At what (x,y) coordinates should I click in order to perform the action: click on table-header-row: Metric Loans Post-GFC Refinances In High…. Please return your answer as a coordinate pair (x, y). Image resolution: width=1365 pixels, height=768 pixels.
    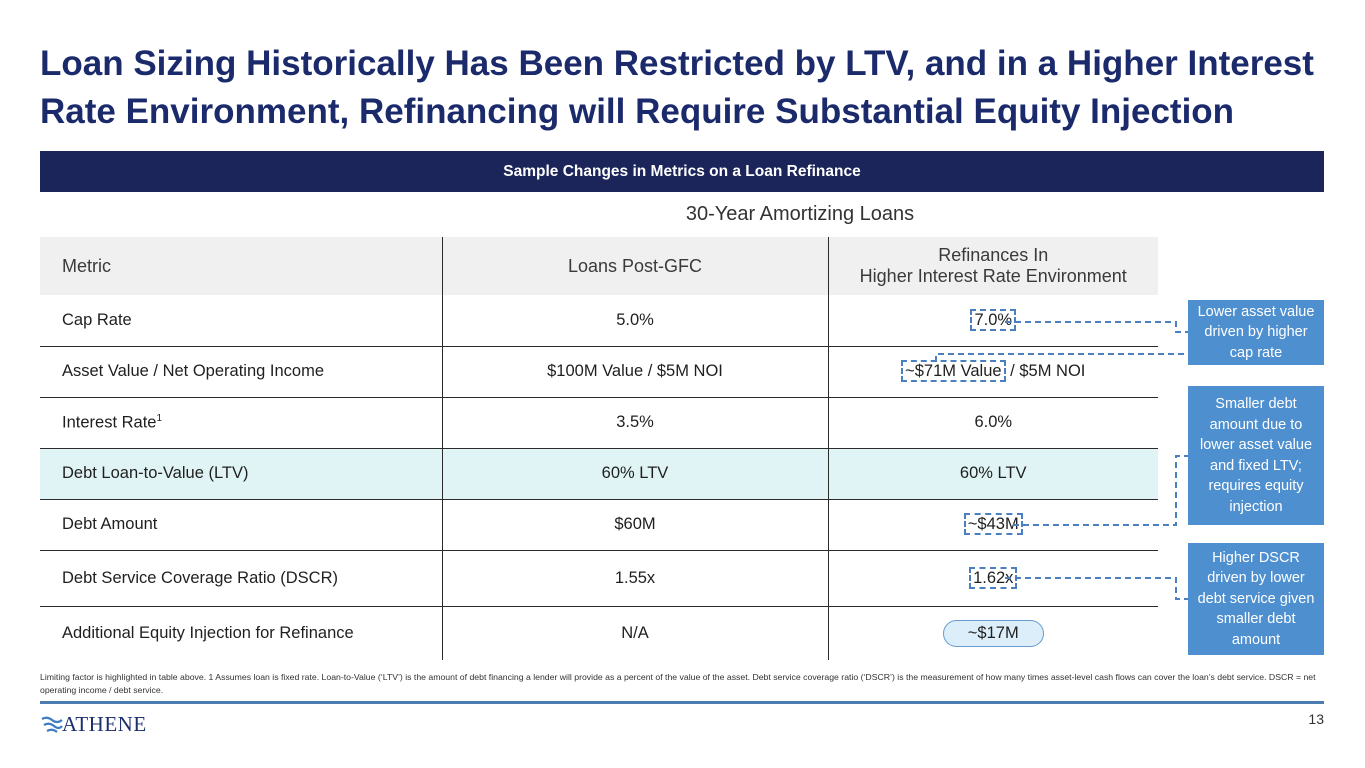
    Looking at the image, I should click on (599, 266).